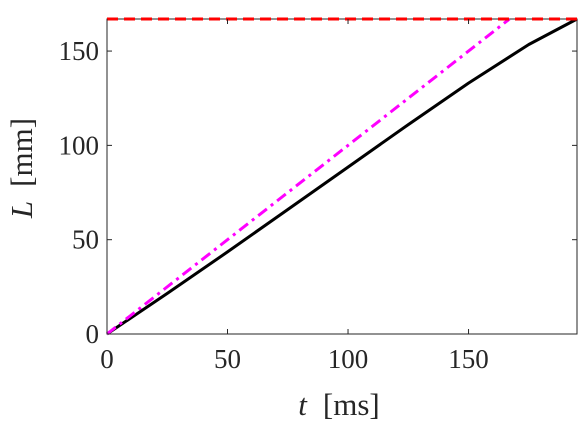  I want to click on y-tick-label: 100, so click(79, 145).